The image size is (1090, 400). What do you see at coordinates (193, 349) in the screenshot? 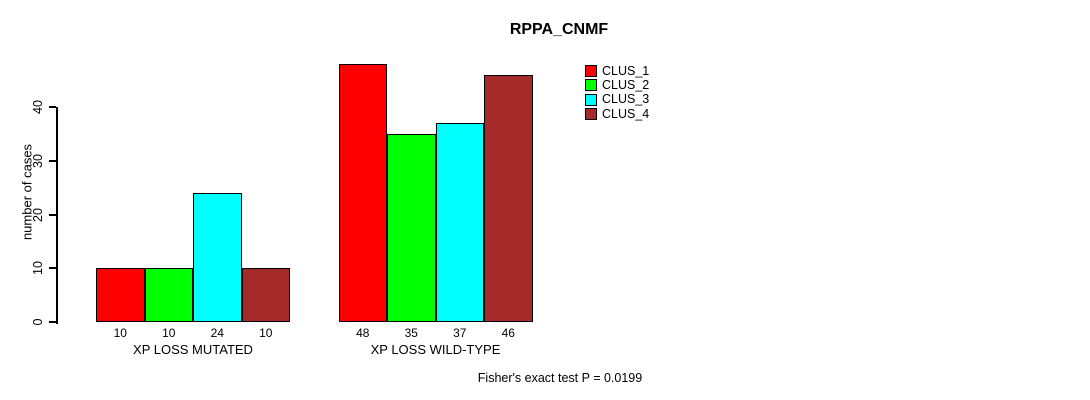
I see `category-label: XP LOSS MUTATED` at bounding box center [193, 349].